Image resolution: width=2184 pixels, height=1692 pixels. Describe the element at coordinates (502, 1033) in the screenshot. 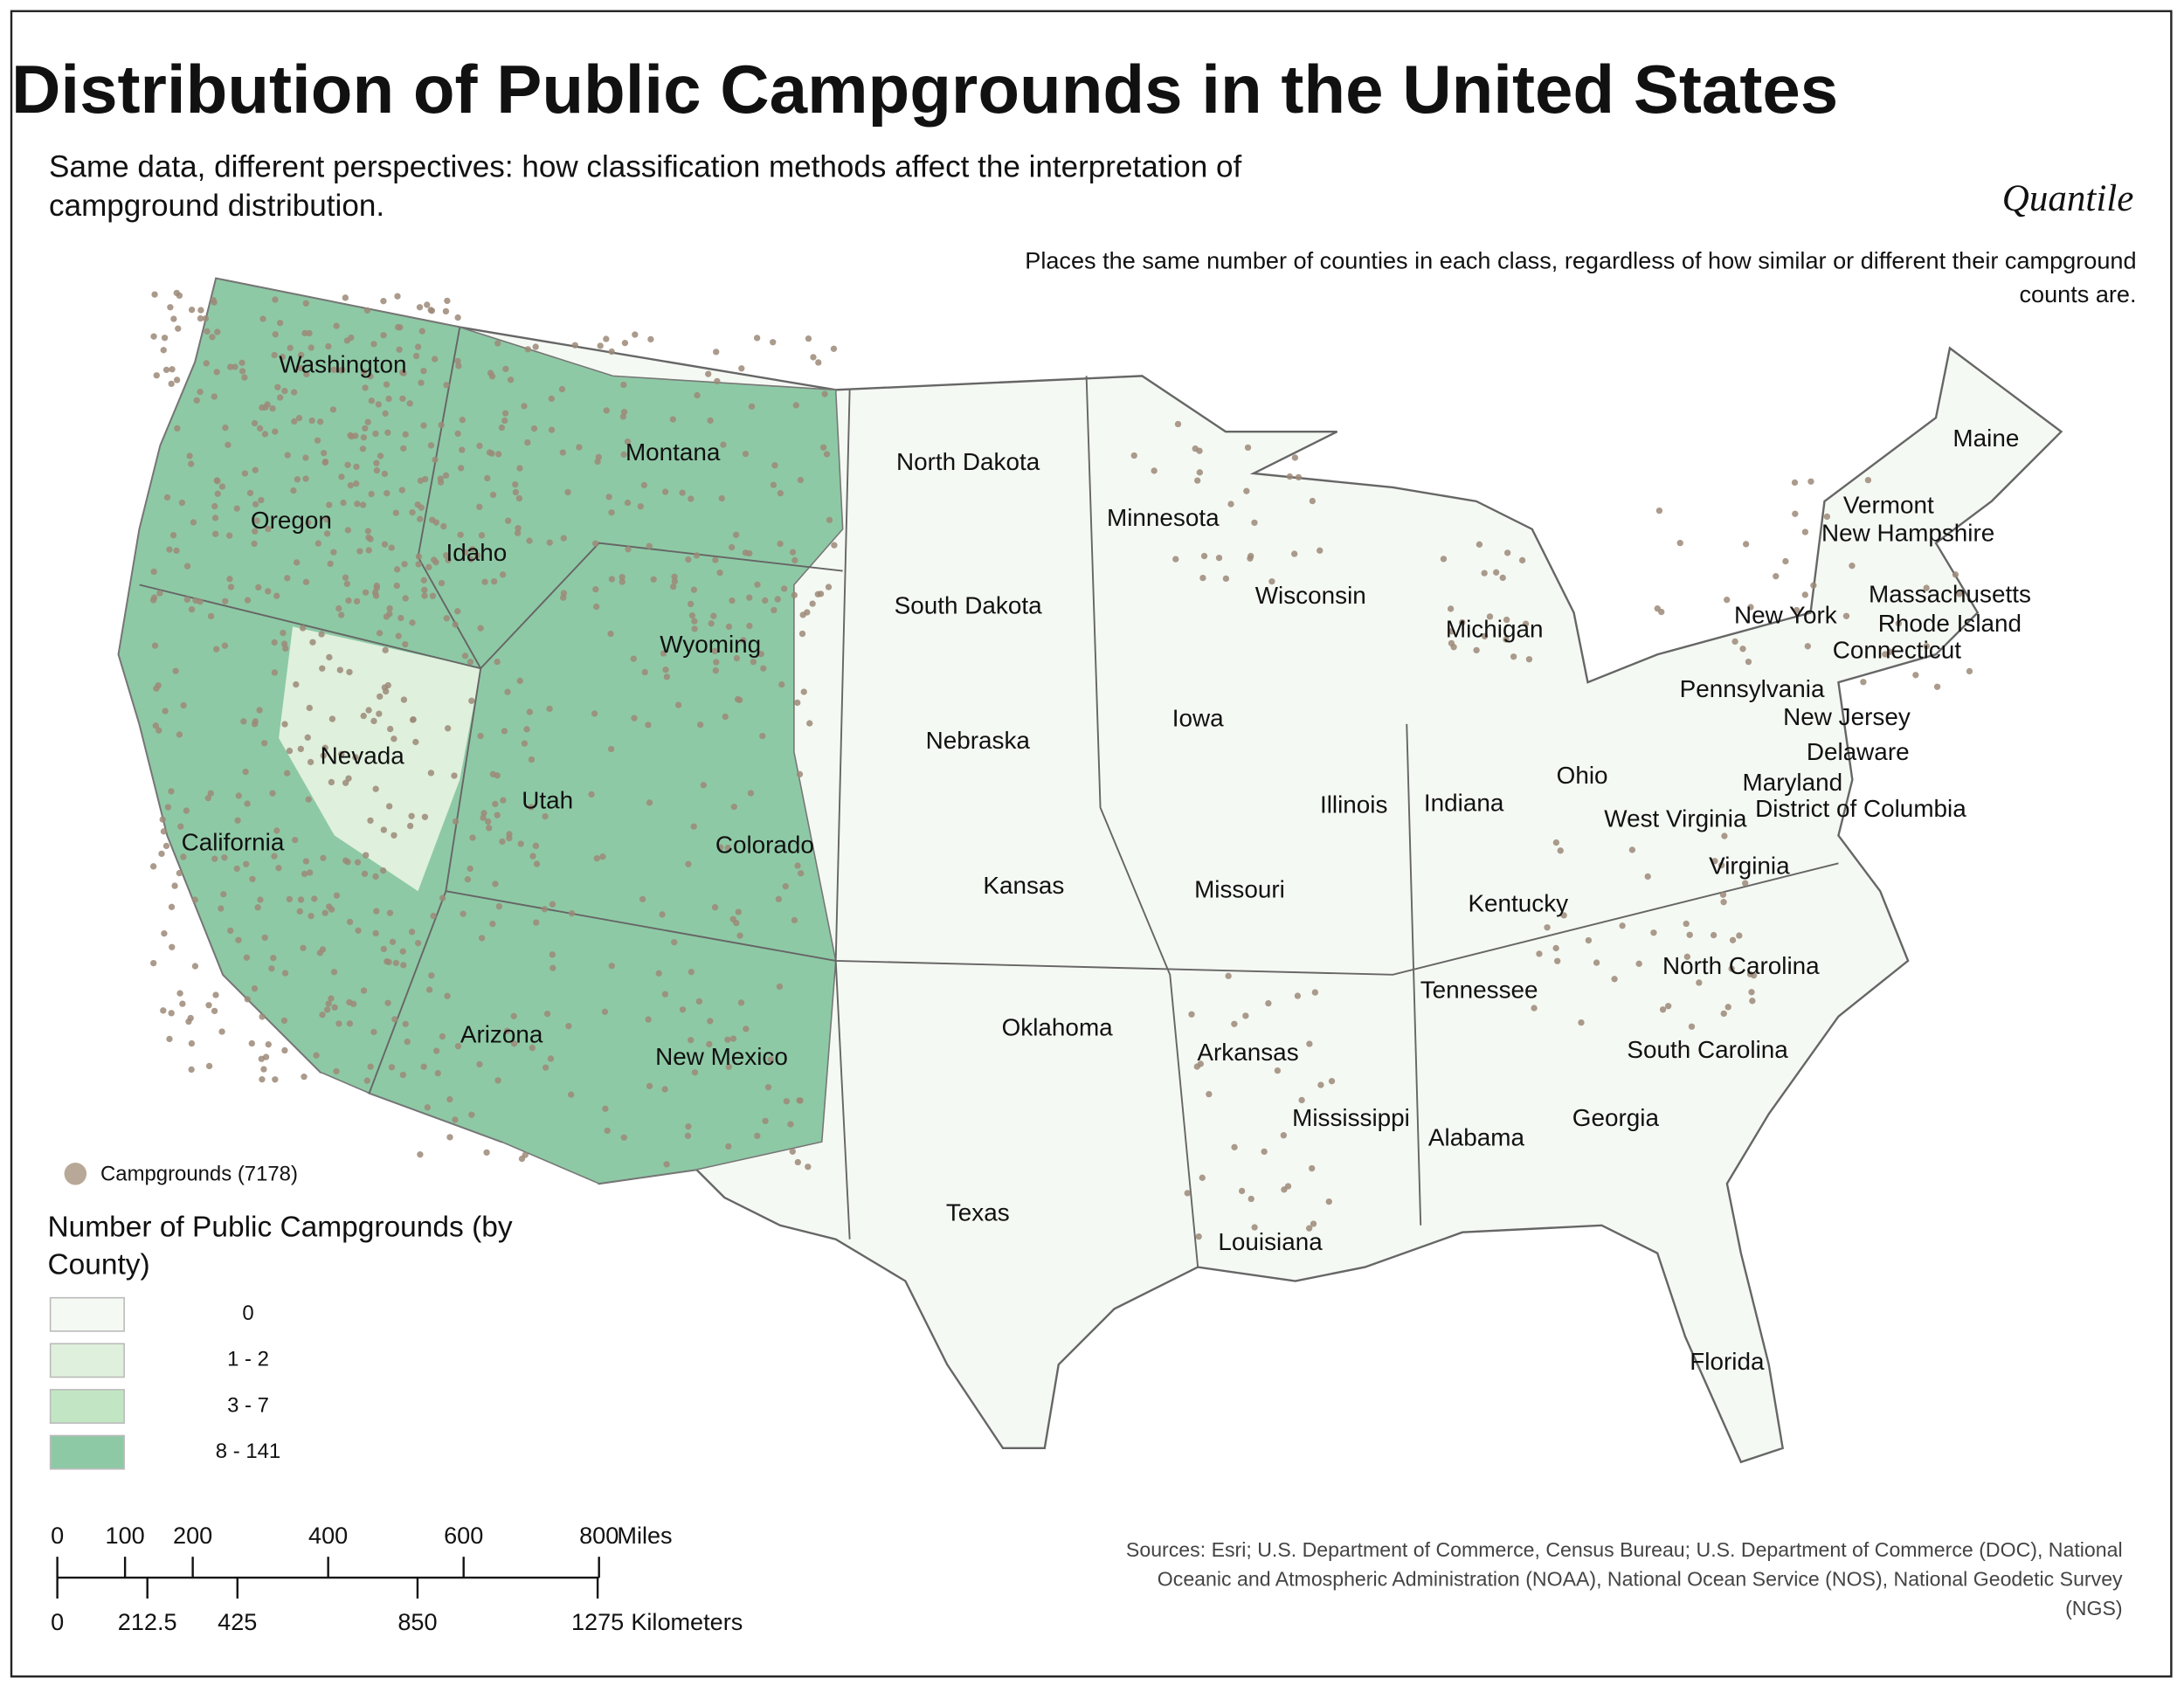

I see `state-label: Arizona` at that location.